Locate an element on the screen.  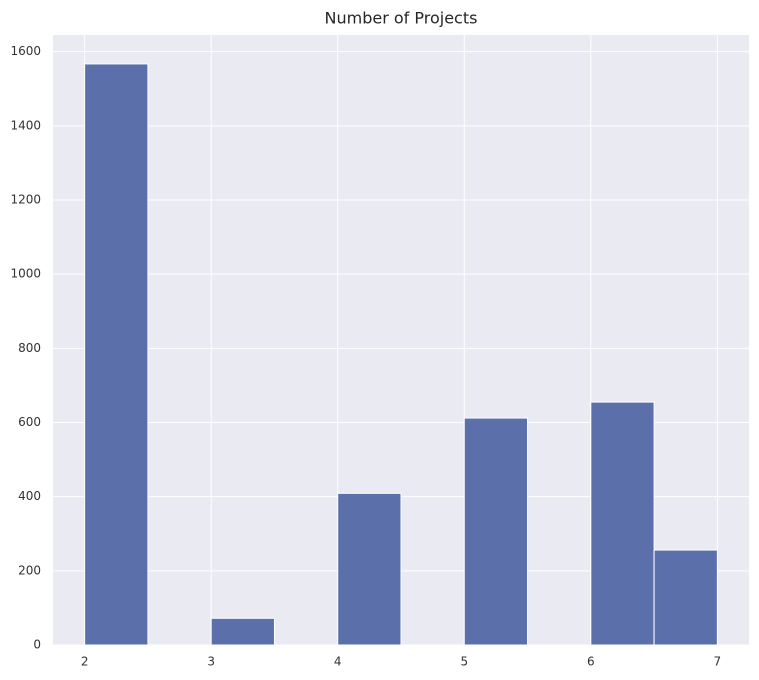
x-tick-label: 5 is located at coordinates (464, 662).